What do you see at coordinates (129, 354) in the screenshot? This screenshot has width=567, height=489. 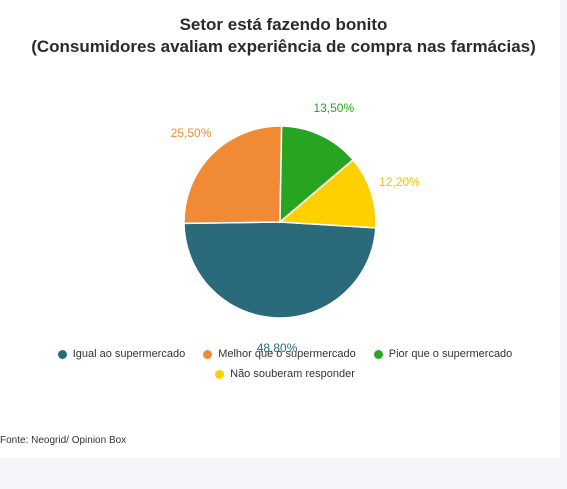 I see `legend-label-igual: Igual ao supermercado` at bounding box center [129, 354].